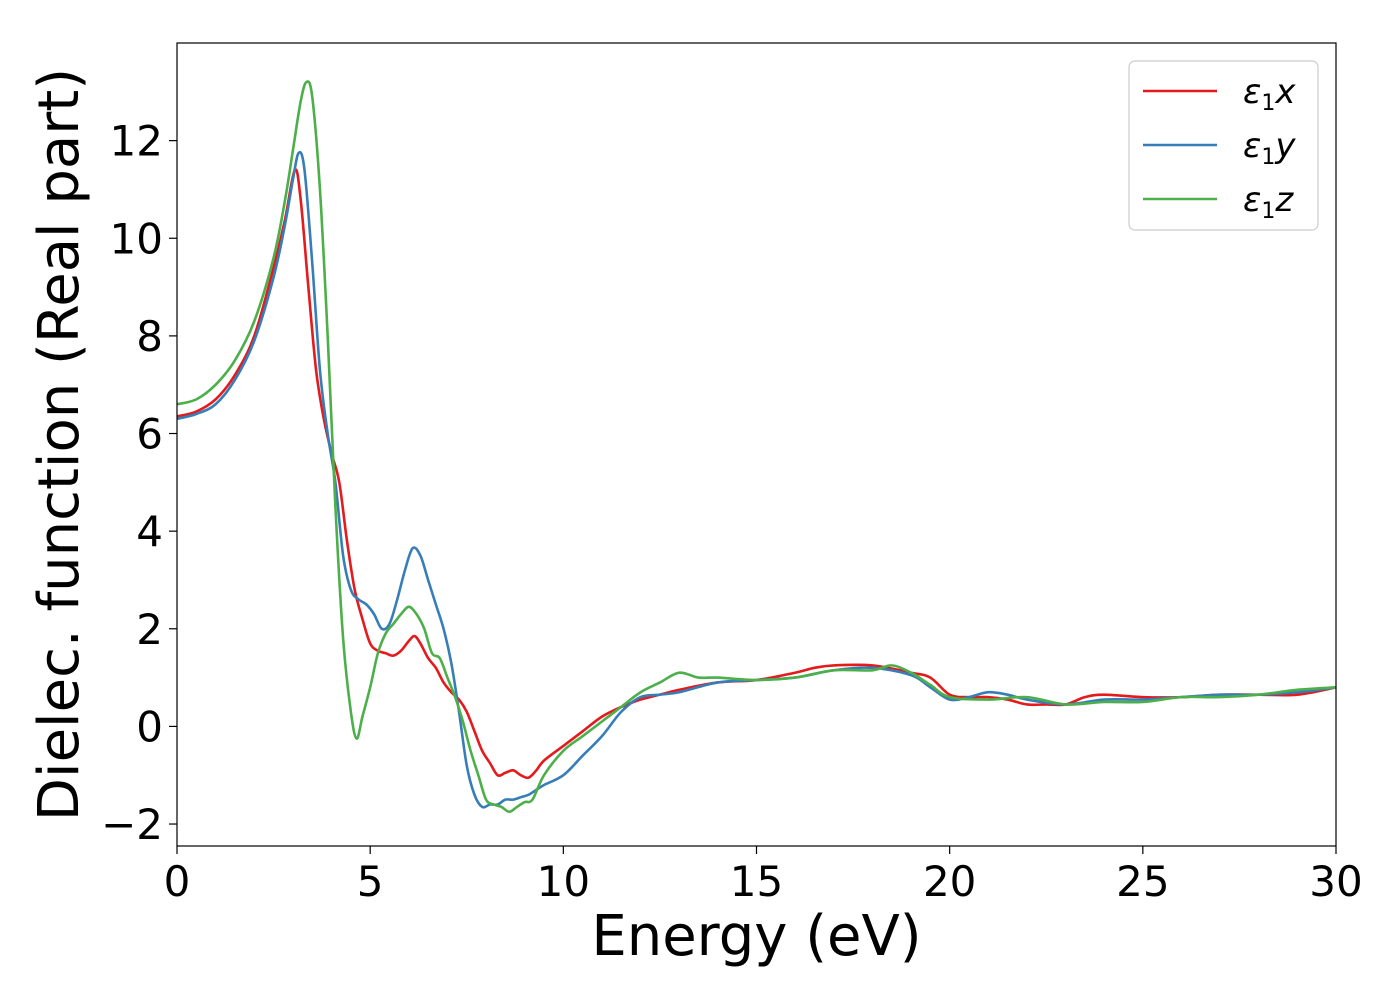  Describe the element at coordinates (139, 483) in the screenshot. I see `y-axis-ticks: −2 0 2 4 6 8 10 12` at that location.